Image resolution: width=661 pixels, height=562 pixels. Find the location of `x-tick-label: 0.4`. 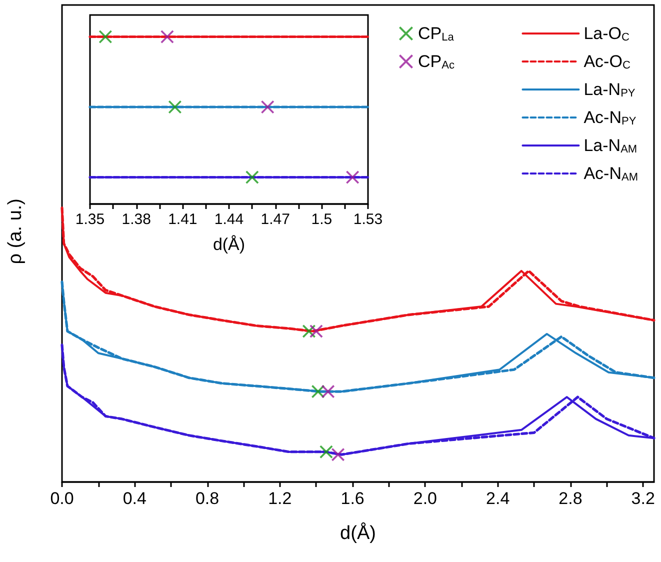

x-tick-label: 0.4 is located at coordinates (134, 498).